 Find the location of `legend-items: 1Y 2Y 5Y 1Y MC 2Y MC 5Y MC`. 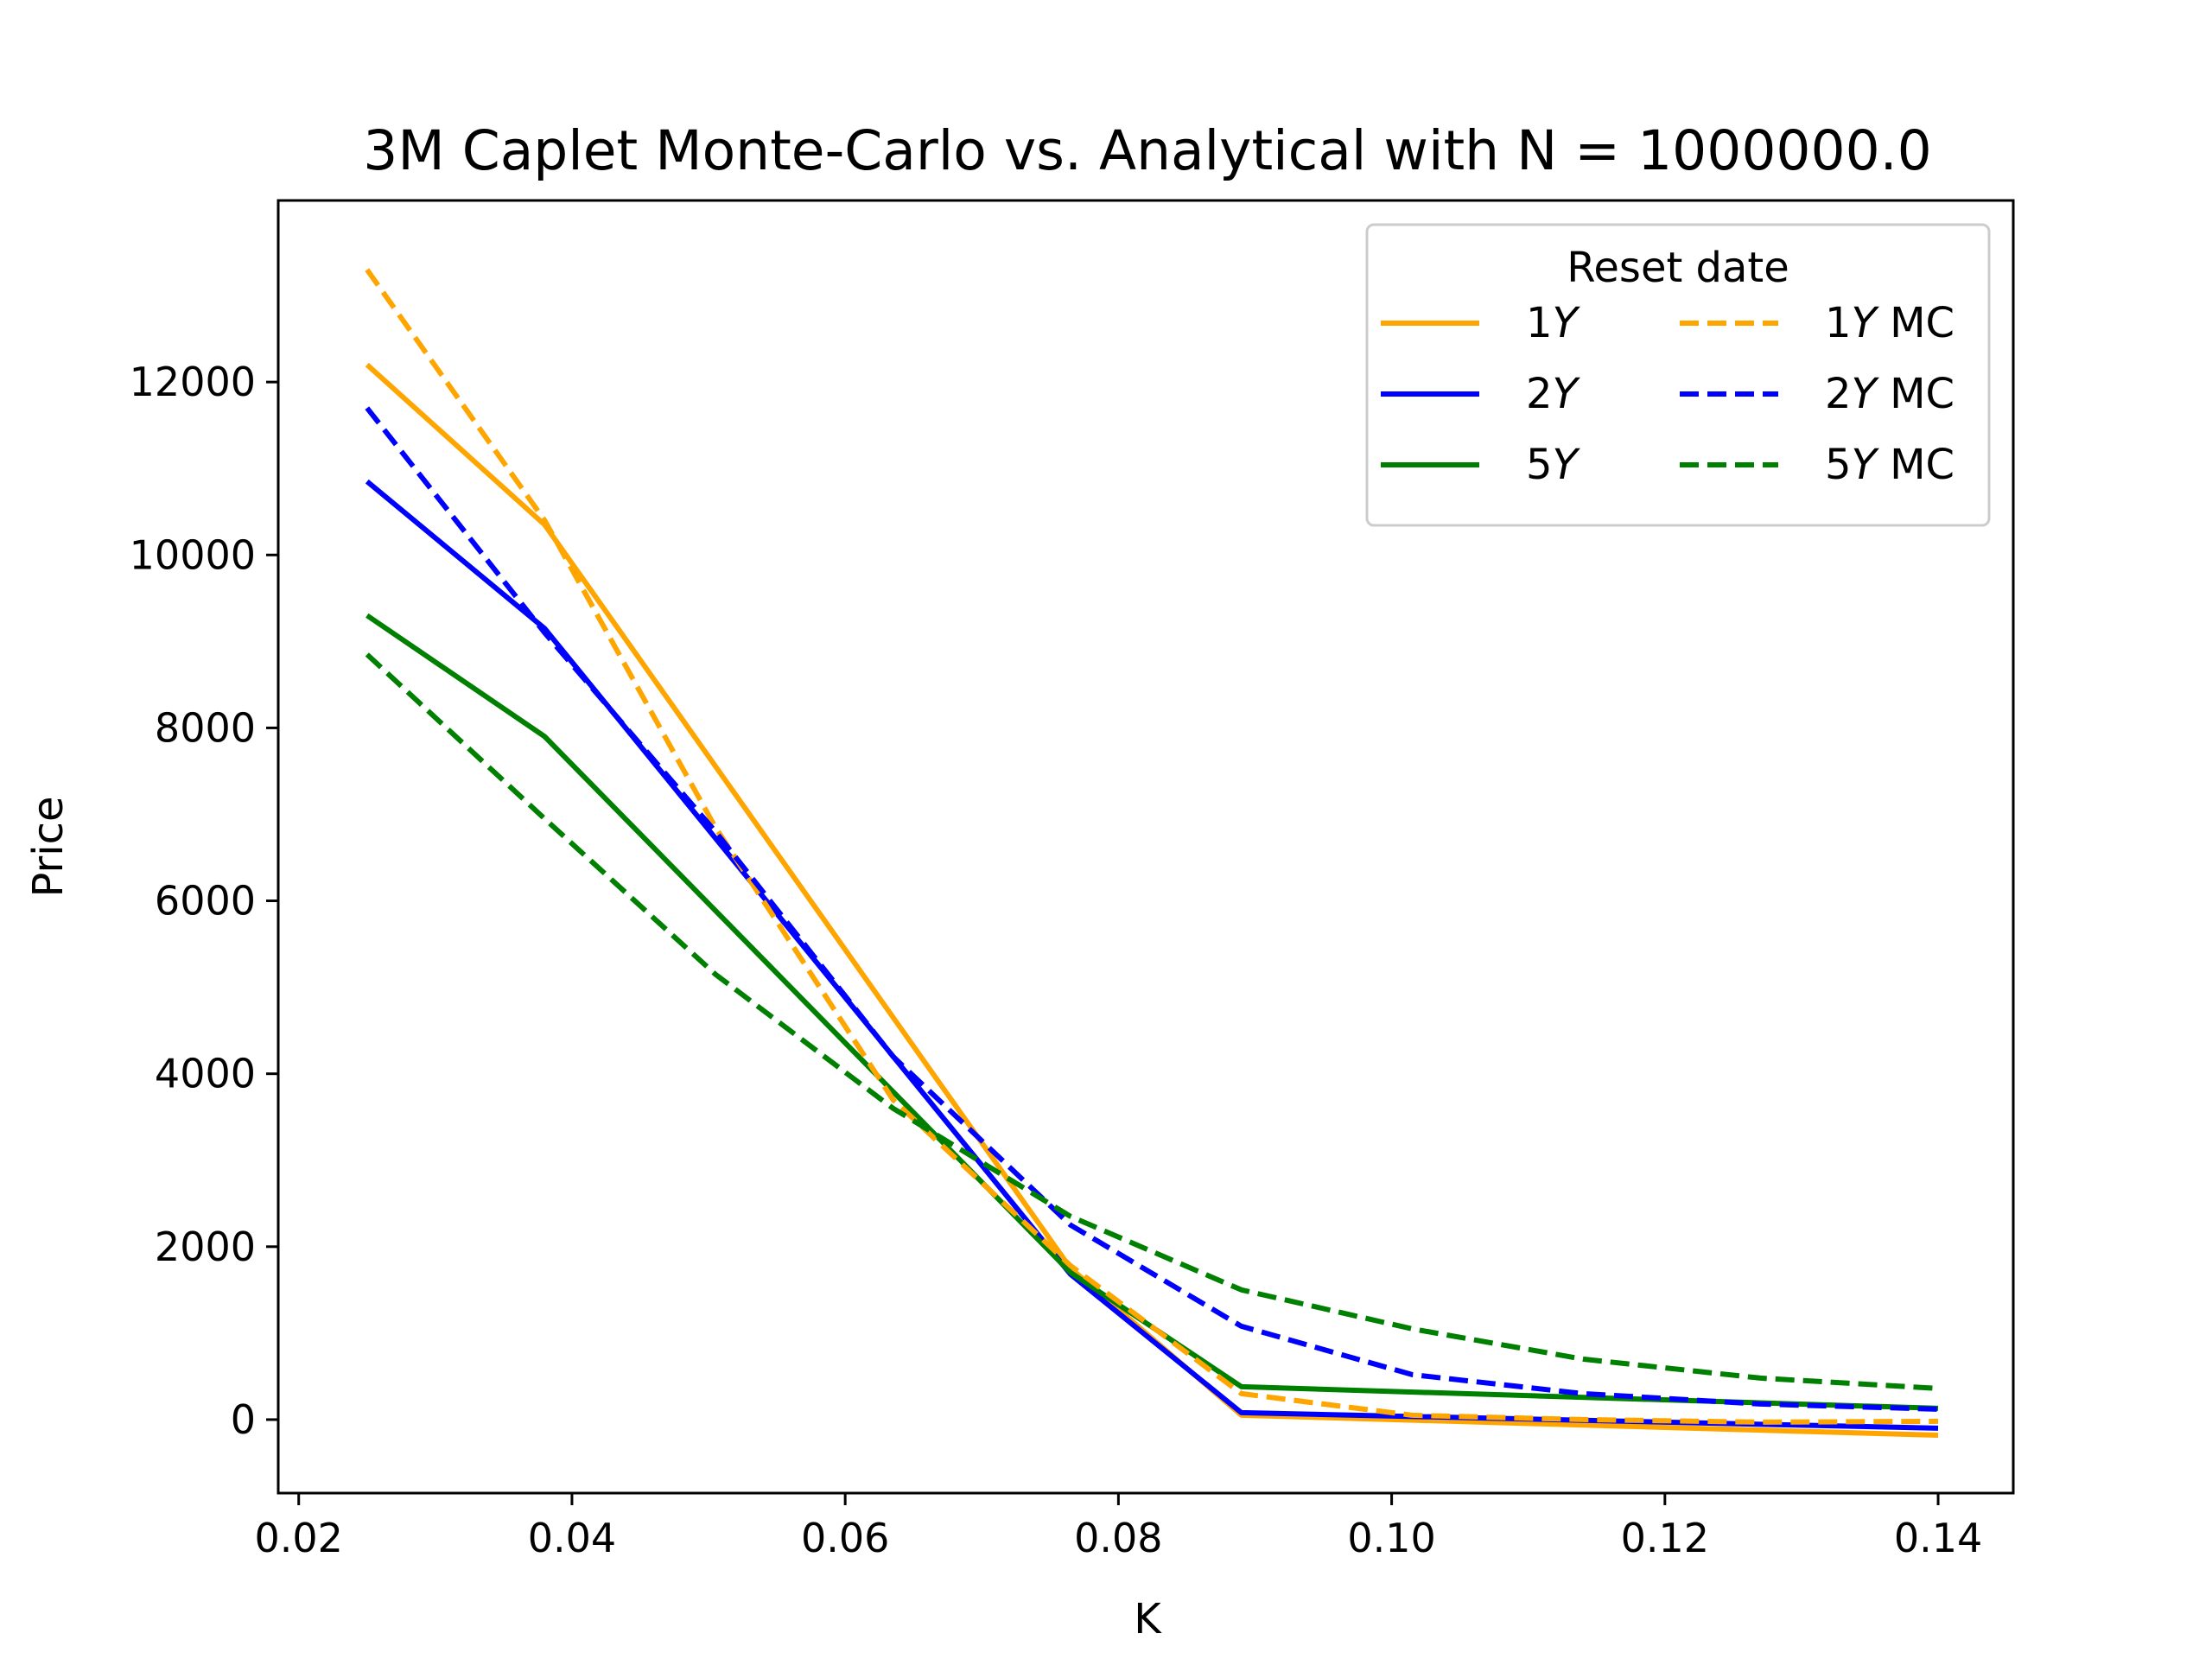

legend-items: 1Y 2Y 5Y 1Y MC 2Y MC 5Y MC is located at coordinates (1668, 394).